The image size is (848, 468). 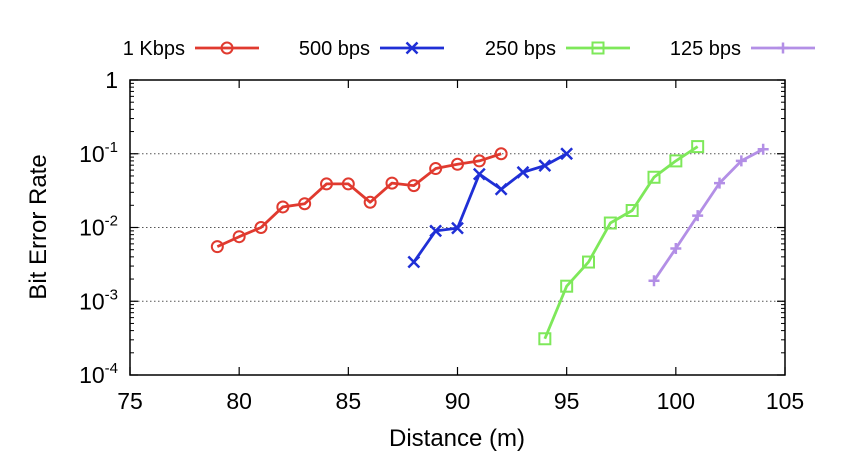 I want to click on y-tick-exponent: -4, so click(x=111, y=368).